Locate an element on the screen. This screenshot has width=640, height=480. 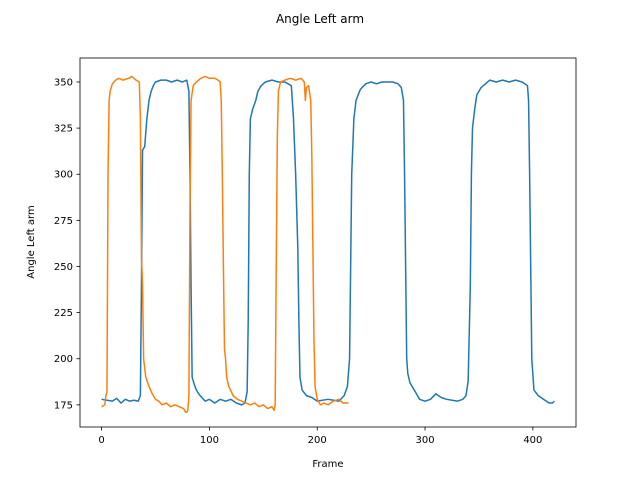
x-tick-label: 100 is located at coordinates (209, 440).